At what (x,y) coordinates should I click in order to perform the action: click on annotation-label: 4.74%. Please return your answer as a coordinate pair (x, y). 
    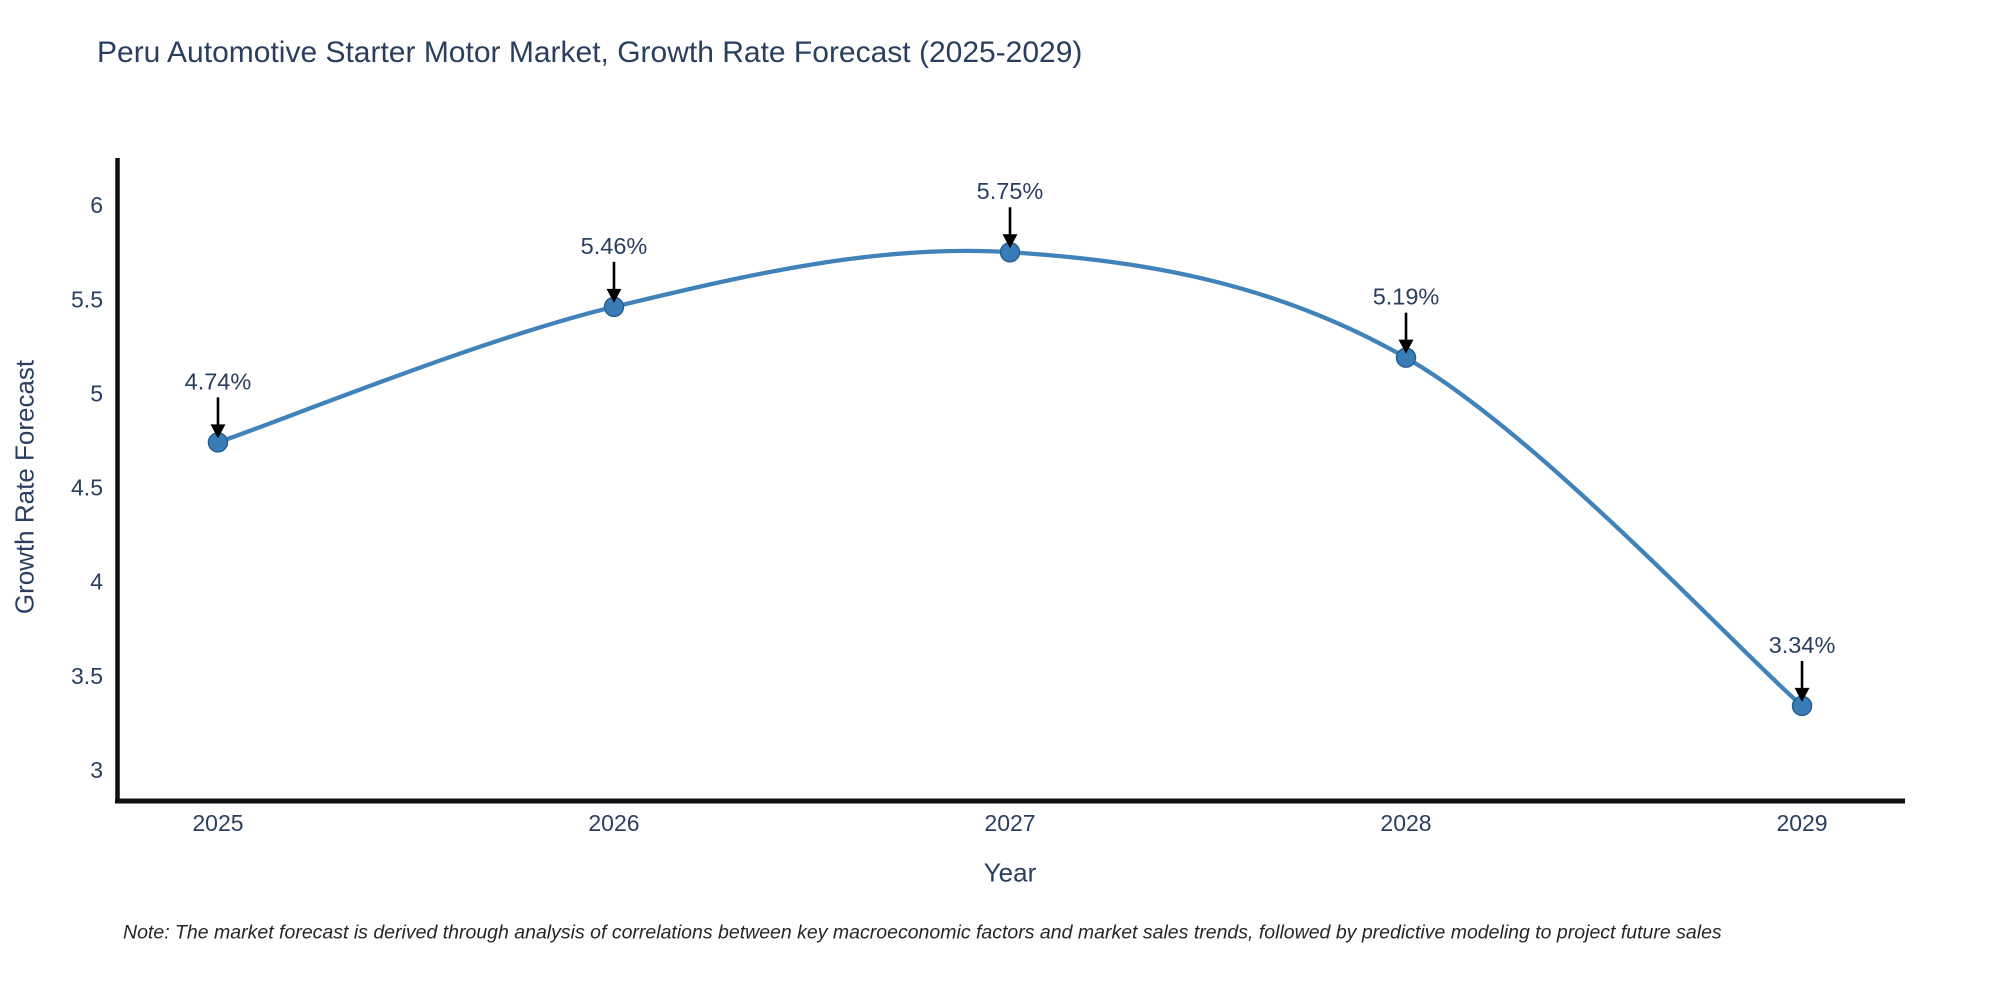
    Looking at the image, I should click on (218, 381).